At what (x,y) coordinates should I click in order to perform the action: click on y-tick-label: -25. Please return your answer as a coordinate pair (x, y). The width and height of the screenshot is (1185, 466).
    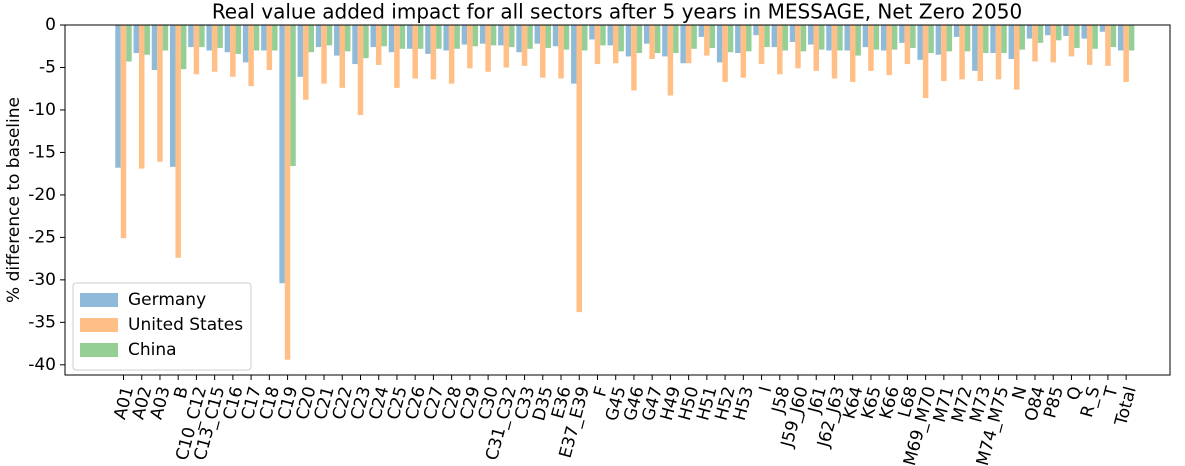
    Looking at the image, I should click on (42, 237).